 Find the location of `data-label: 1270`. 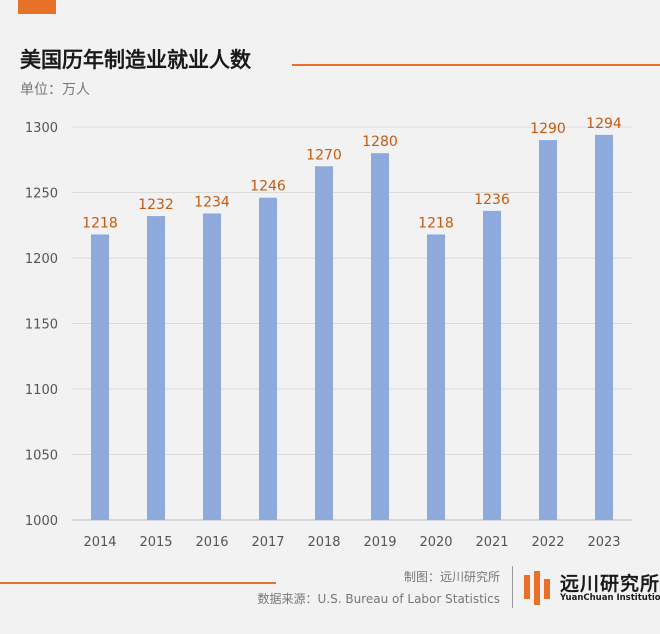

data-label: 1270 is located at coordinates (324, 155).